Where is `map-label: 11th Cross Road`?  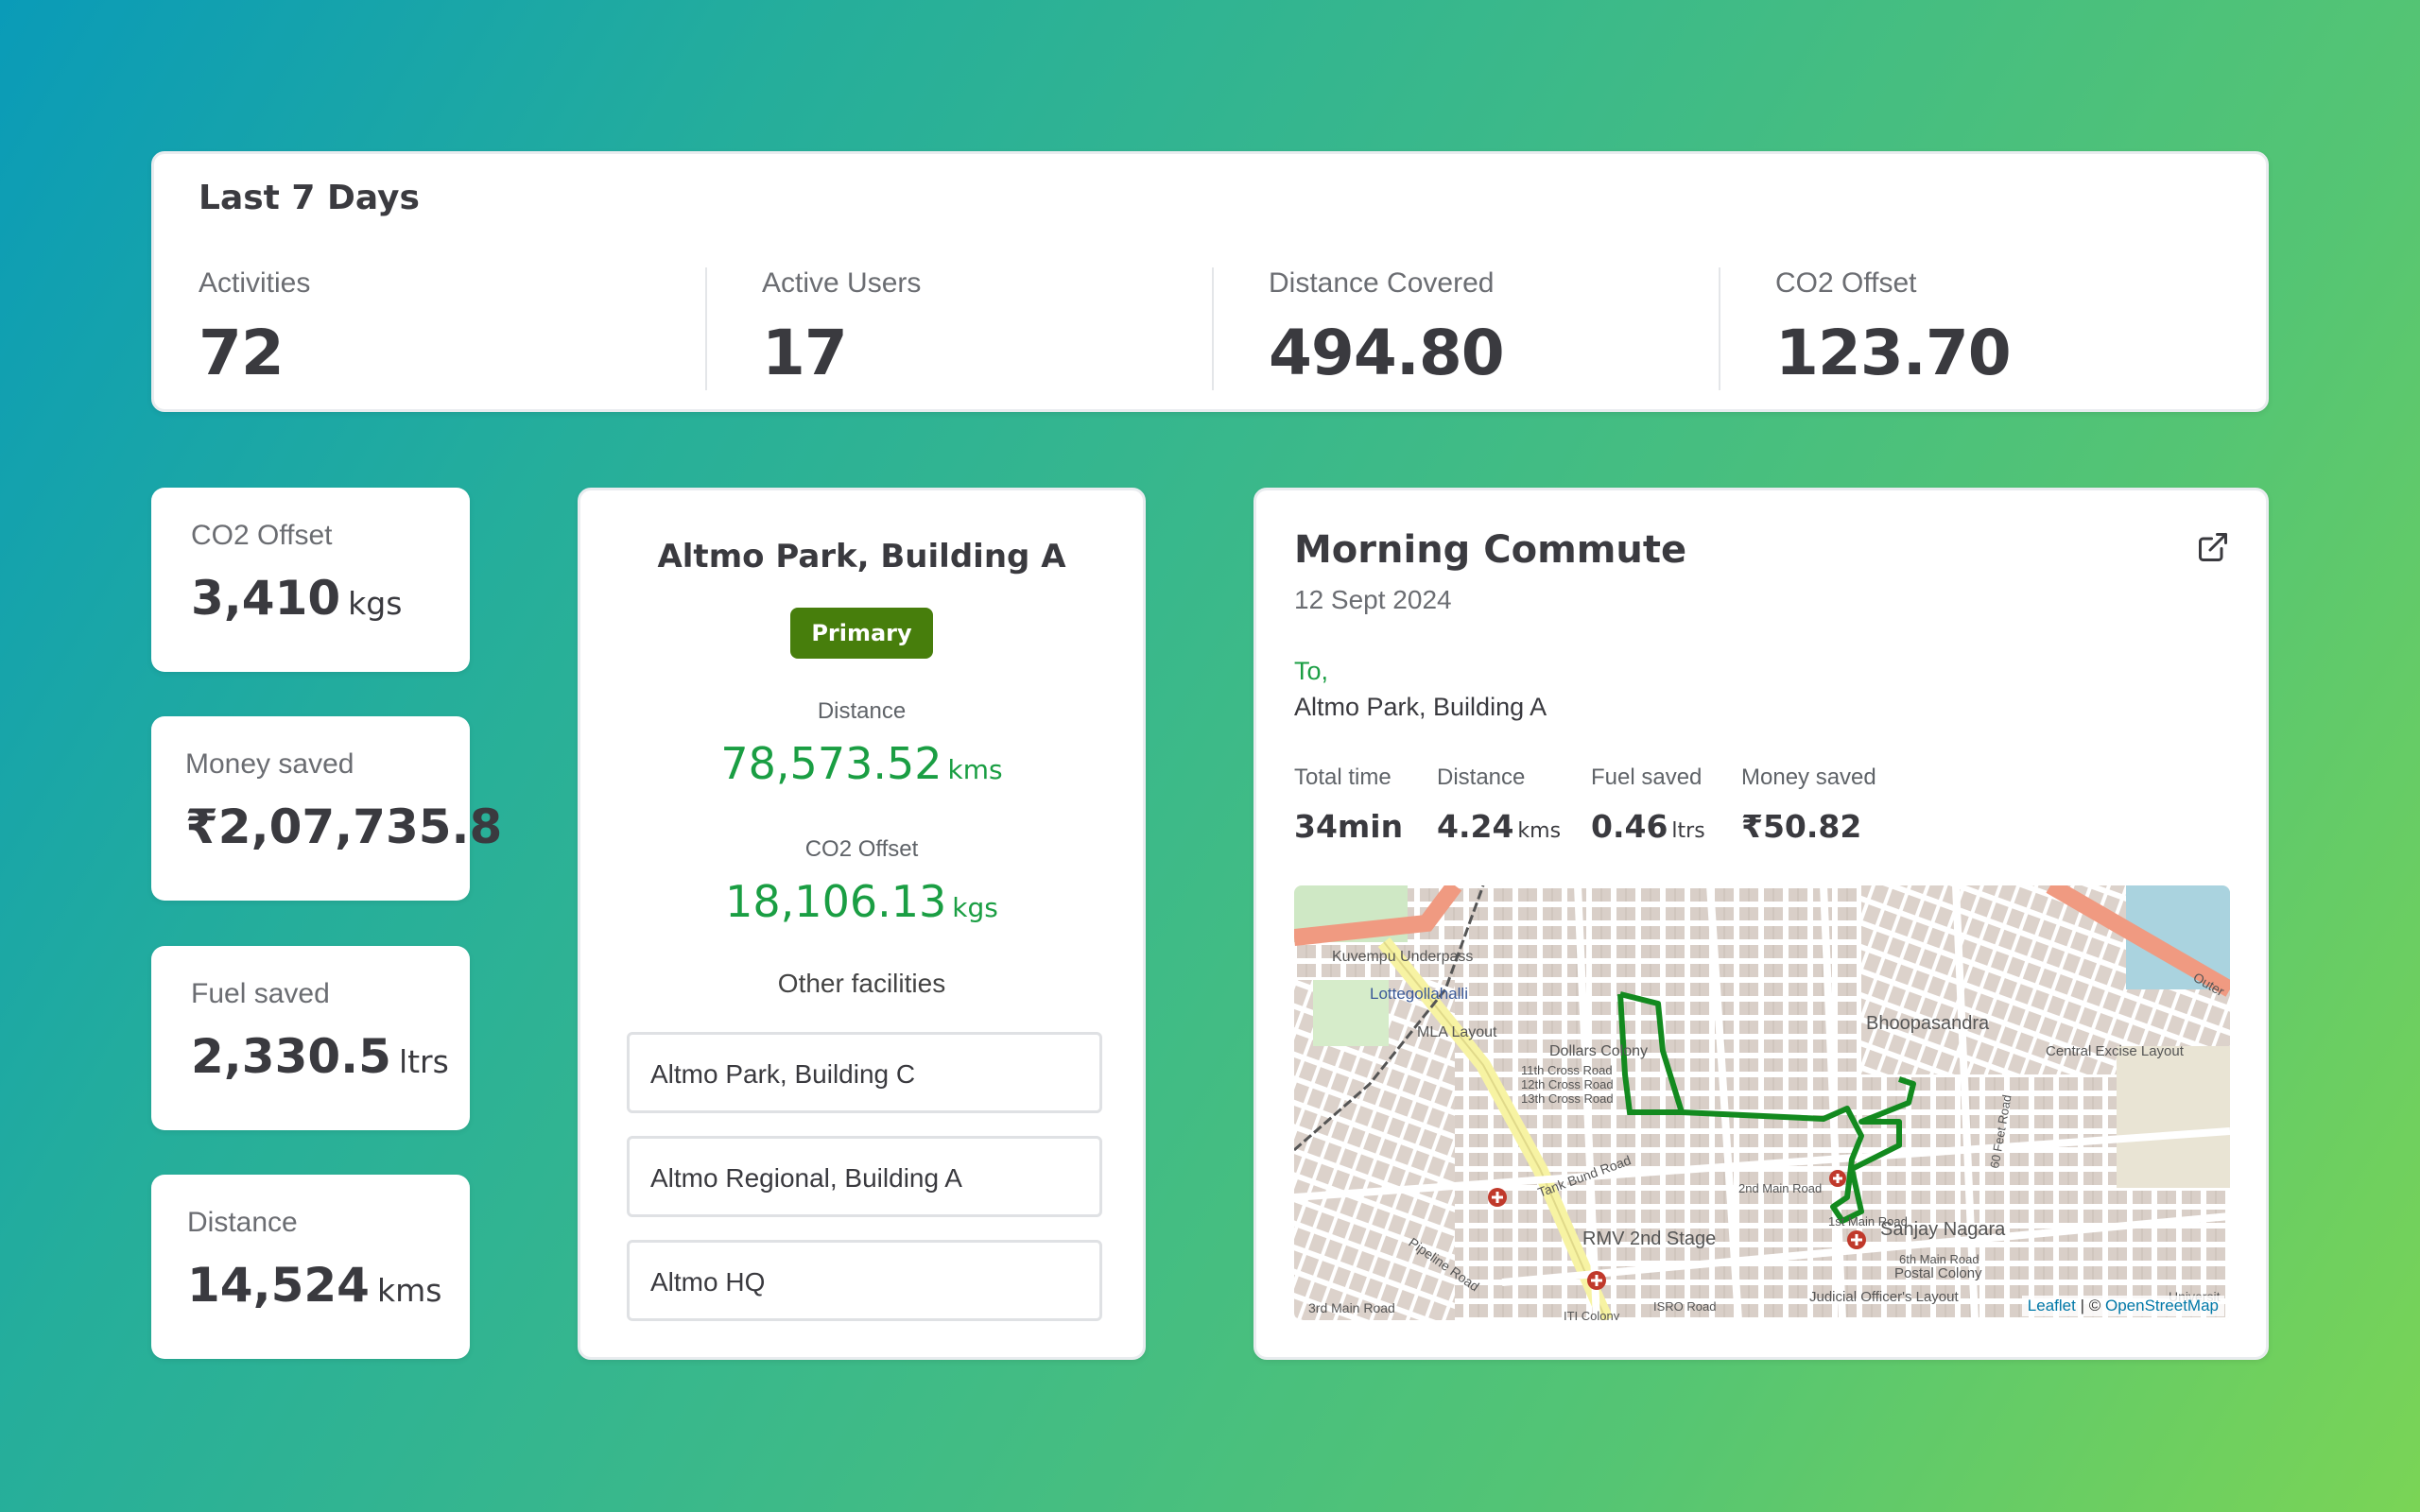
map-label: 11th Cross Road is located at coordinates (1567, 1070).